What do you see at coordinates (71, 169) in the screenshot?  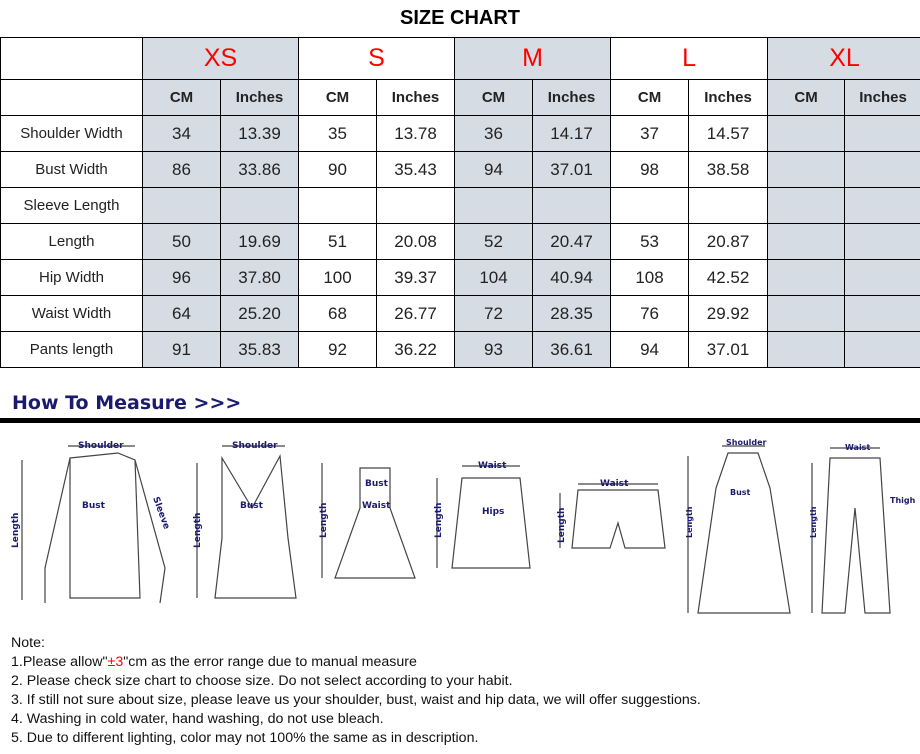 I see `row-label: Bust Width` at bounding box center [71, 169].